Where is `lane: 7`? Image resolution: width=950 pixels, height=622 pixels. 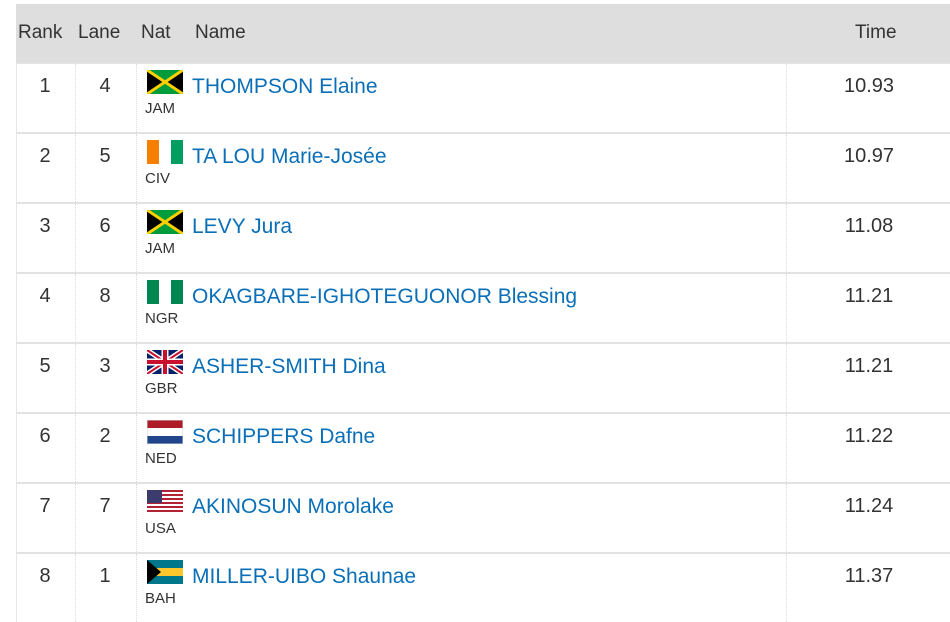
lane: 7 is located at coordinates (105, 506).